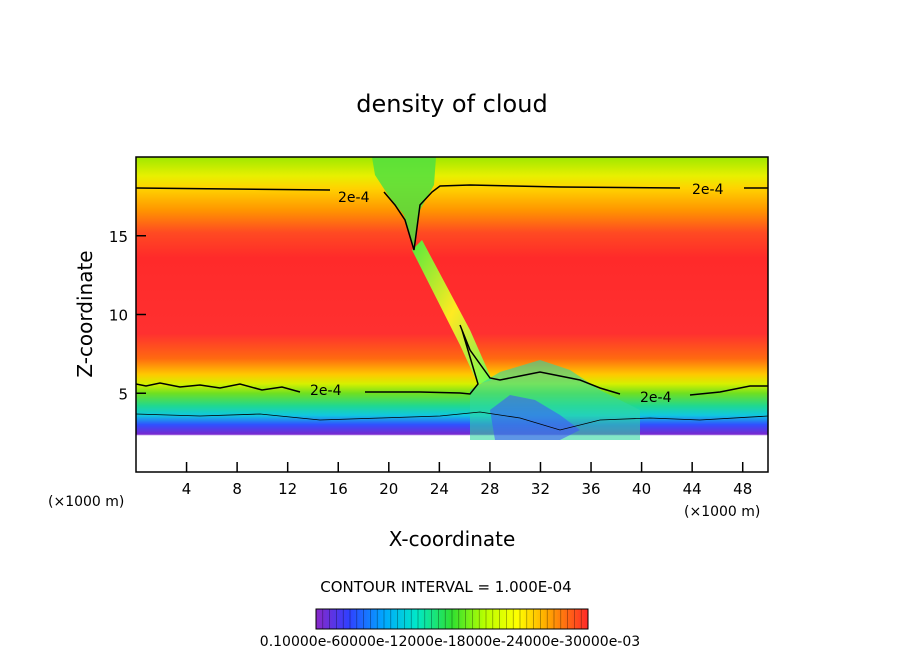 This screenshot has height=654, width=904. I want to click on x-unit-left: (×1000 m), so click(86, 502).